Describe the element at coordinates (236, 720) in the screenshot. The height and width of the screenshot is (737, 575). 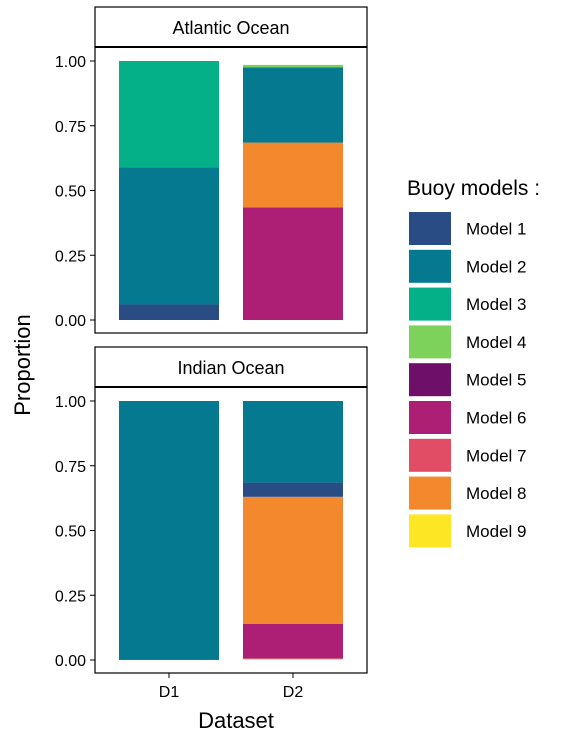
I see `x-axis-label: Dataset` at that location.